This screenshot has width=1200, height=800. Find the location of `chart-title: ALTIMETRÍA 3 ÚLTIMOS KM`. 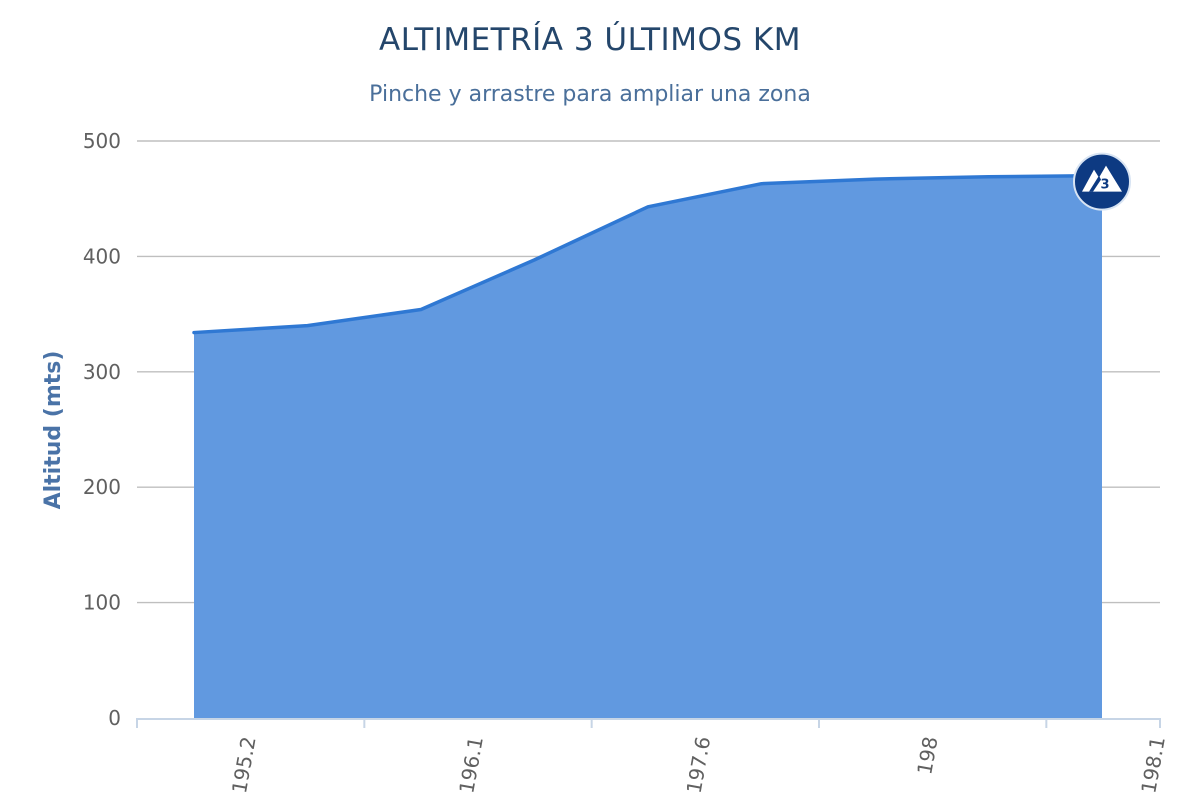

chart-title: ALTIMETRÍA 3 ÚLTIMOS KM is located at coordinates (590, 39).